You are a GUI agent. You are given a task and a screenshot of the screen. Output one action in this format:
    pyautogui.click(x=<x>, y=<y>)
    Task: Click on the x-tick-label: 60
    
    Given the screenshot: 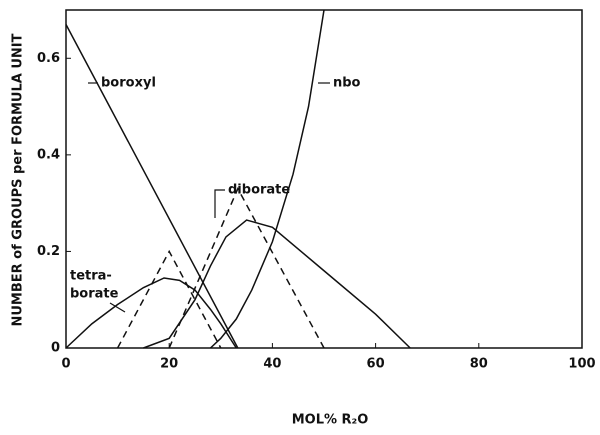 What is the action you would take?
    pyautogui.click(x=376, y=364)
    